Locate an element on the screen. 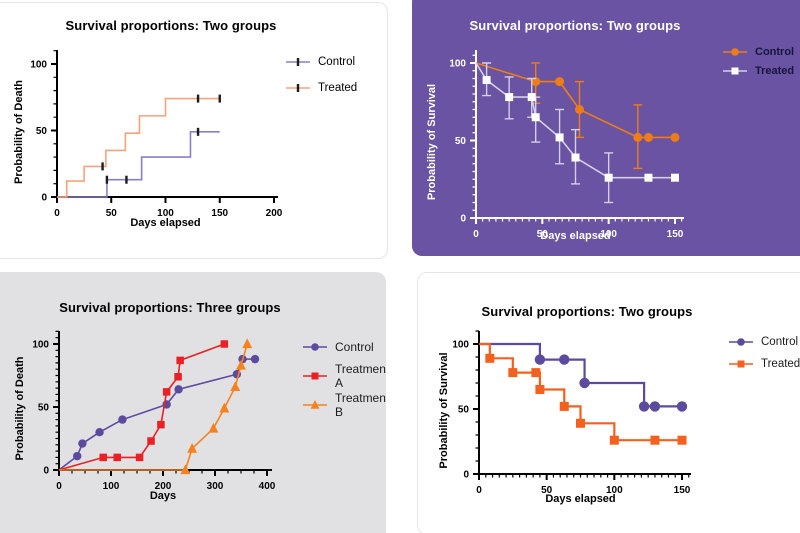  chart-title: Survival proportions: Three groups is located at coordinates (170, 307).